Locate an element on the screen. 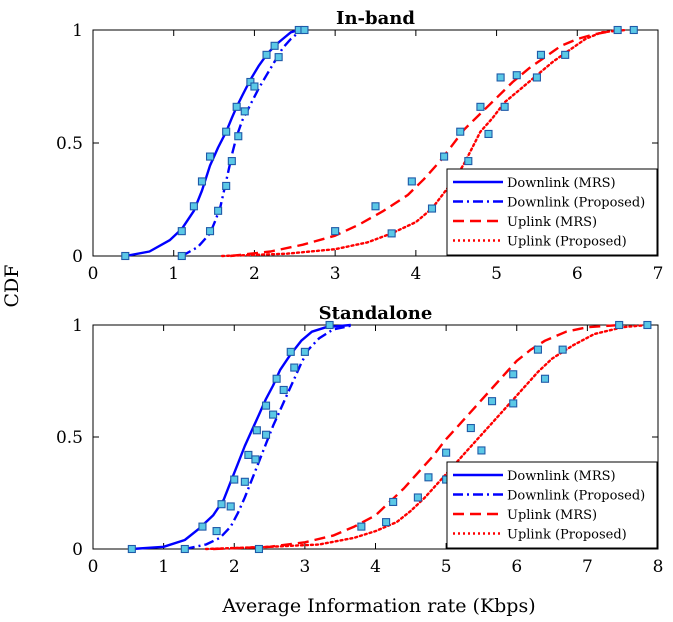 The width and height of the screenshot is (673, 622). legend-label: Uplink (Proposed) is located at coordinates (567, 535).